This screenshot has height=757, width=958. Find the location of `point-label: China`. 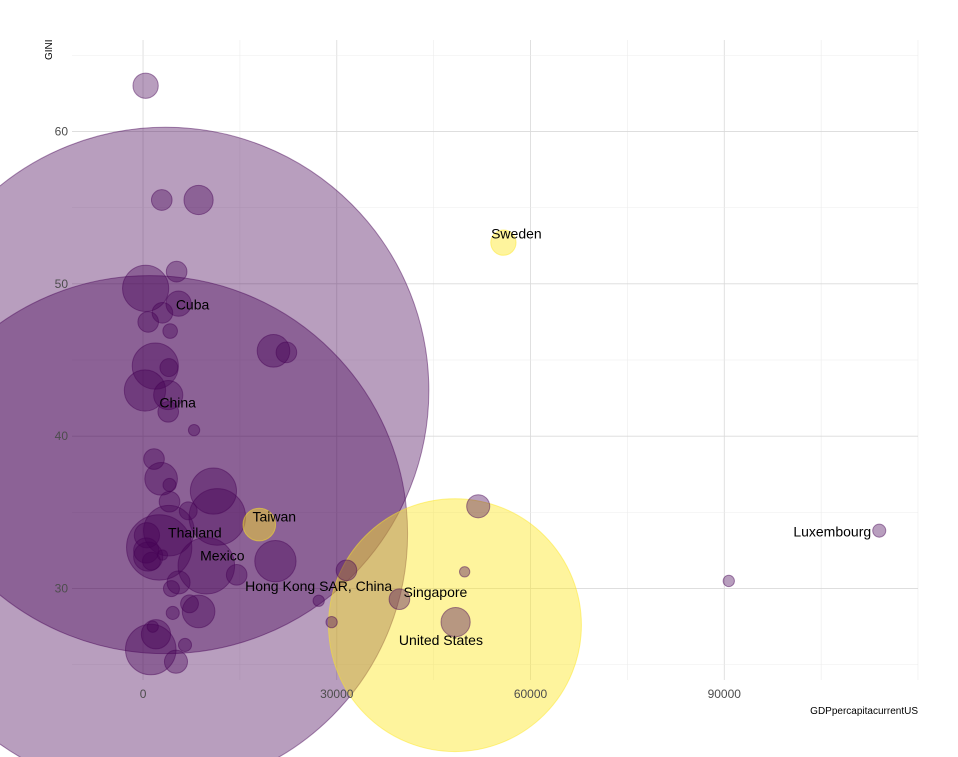

point-label: China is located at coordinates (177, 402).